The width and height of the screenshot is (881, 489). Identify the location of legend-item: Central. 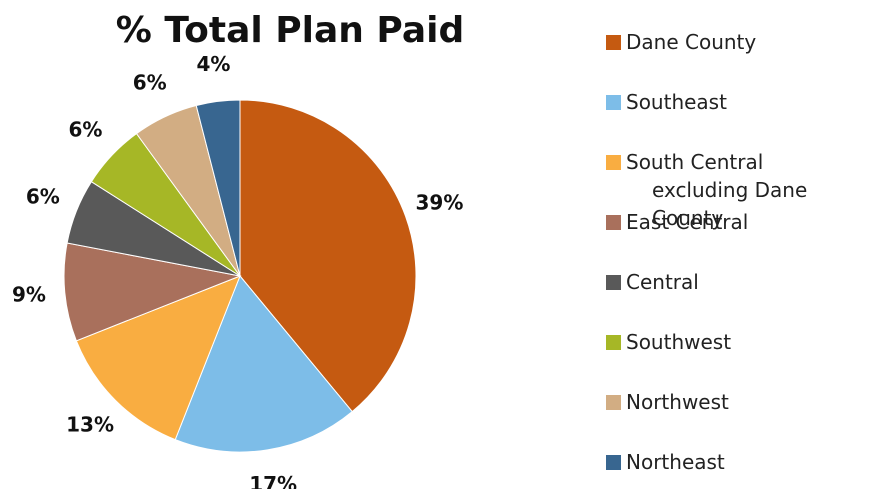
(652, 282).